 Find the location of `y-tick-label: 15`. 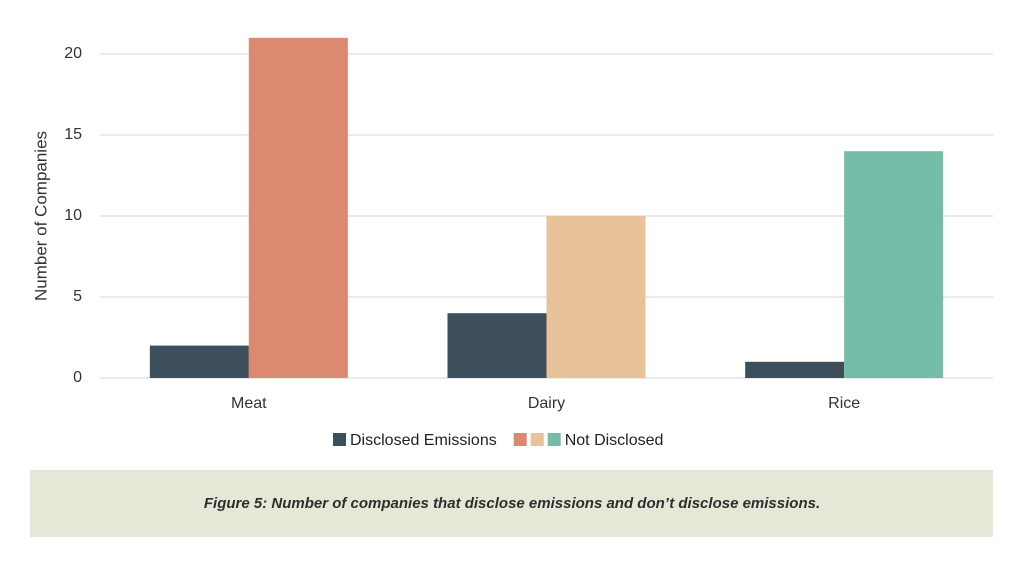

y-tick-label: 15 is located at coordinates (73, 134).